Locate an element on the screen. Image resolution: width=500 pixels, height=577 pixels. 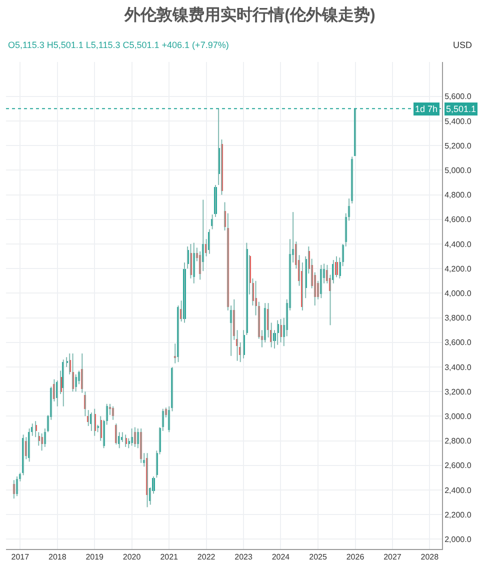
ref-line-label: 5,501.1 is located at coordinates (461, 109).